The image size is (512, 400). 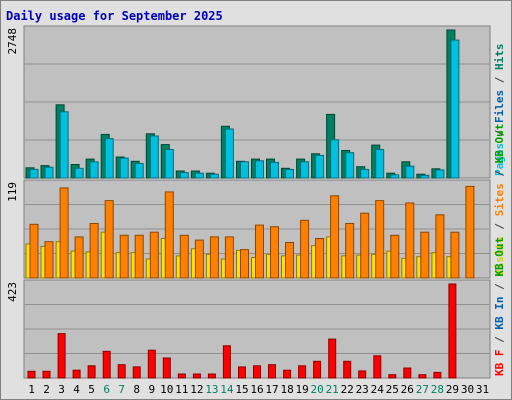 What do you see at coordinates (46, 389) in the screenshot?
I see `x-tick-label: 2` at bounding box center [46, 389].